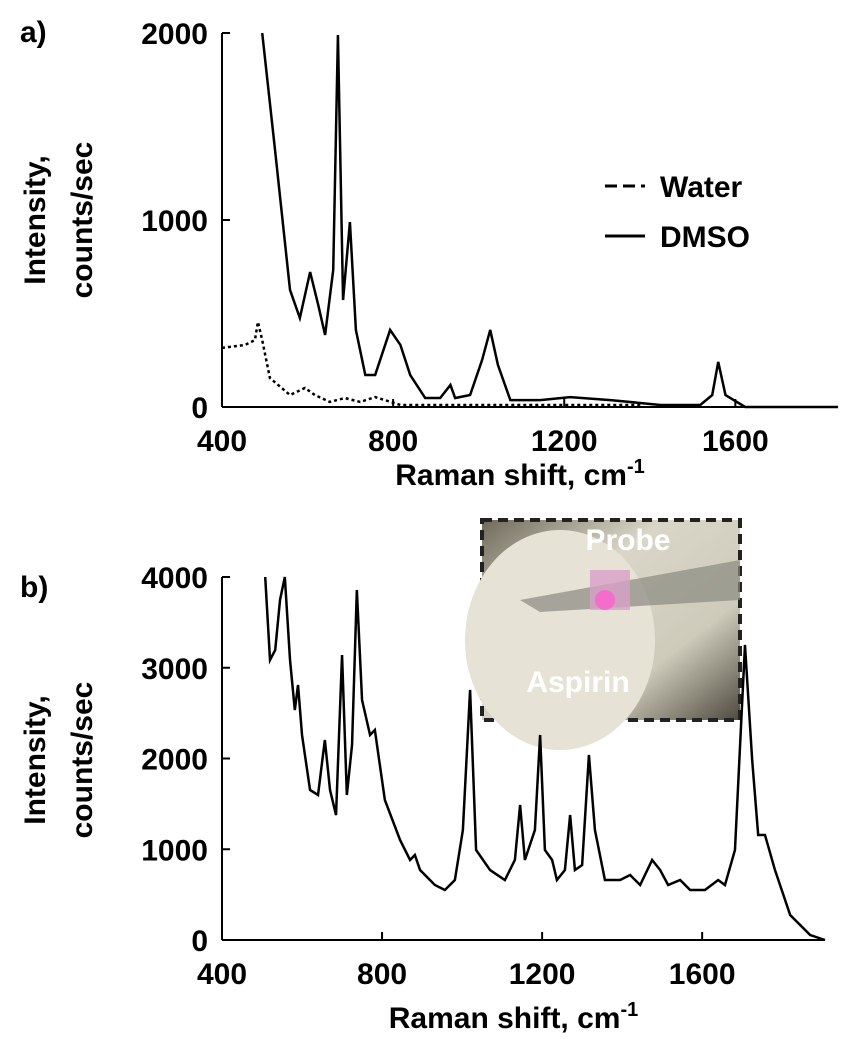  What do you see at coordinates (577, 682) in the screenshot?
I see `annotation: Aspirin` at bounding box center [577, 682].